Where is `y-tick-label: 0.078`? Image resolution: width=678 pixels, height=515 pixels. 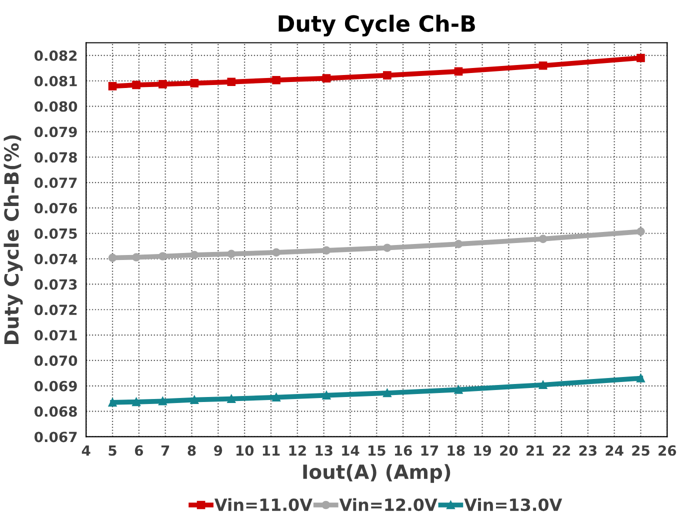
y-tick-label: 0.078 is located at coordinates (55, 157).